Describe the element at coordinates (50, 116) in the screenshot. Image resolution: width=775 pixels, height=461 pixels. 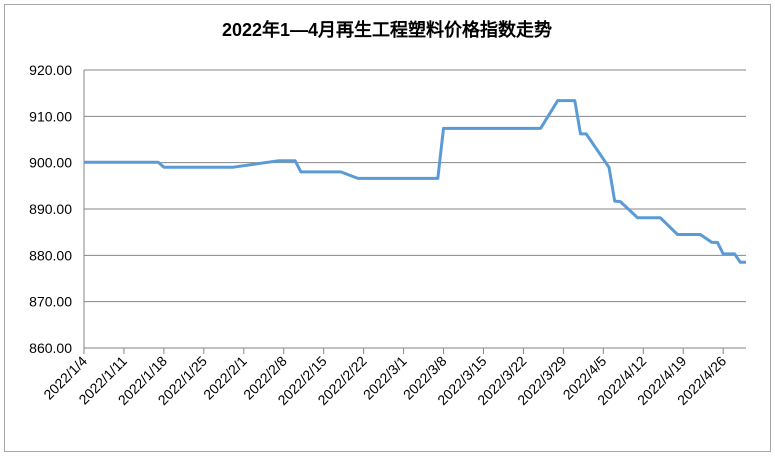
I see `y-tick-label: 910.00` at that location.